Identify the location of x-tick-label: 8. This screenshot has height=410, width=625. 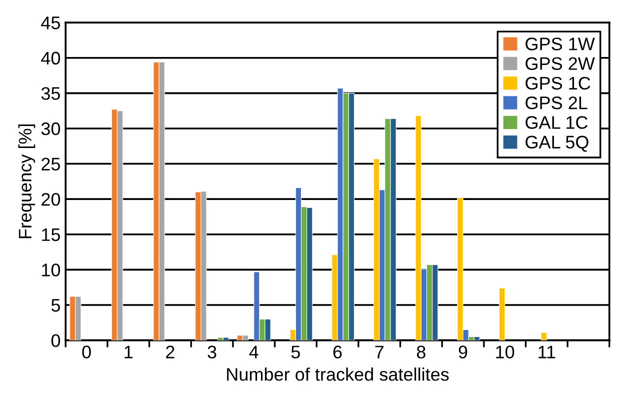
(421, 352).